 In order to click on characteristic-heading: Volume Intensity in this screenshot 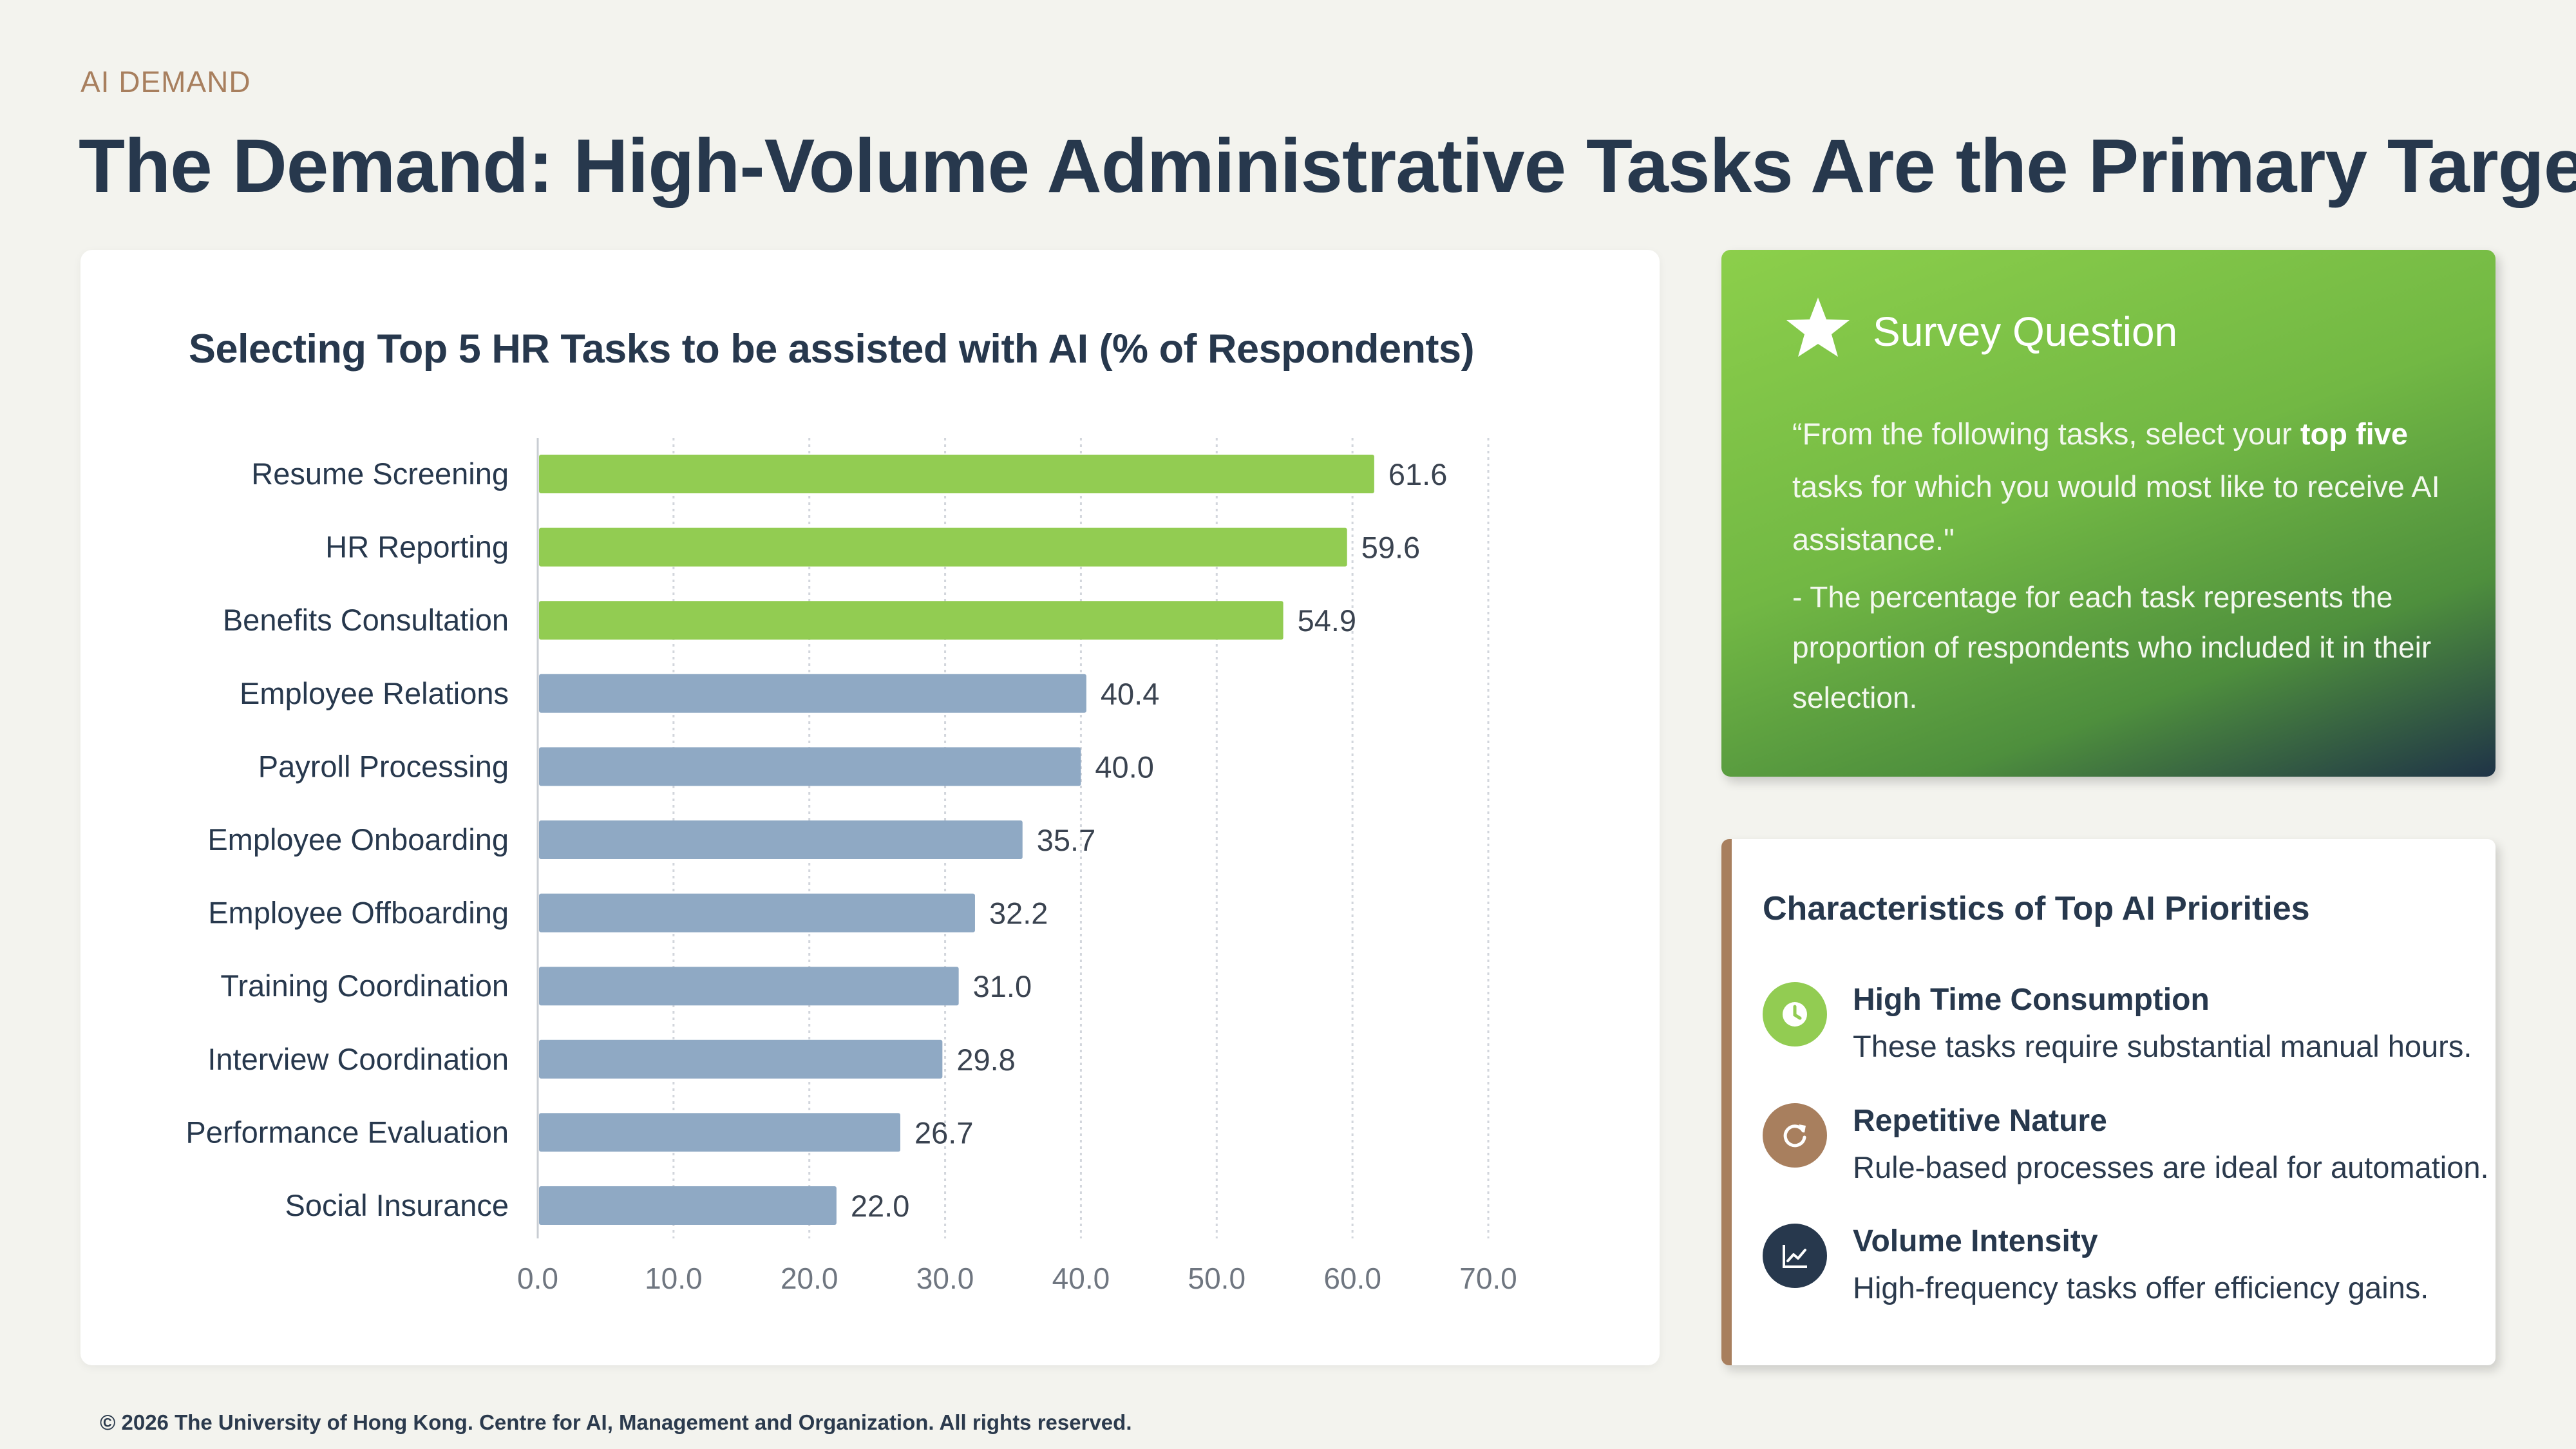, I will do `click(1975, 1241)`.